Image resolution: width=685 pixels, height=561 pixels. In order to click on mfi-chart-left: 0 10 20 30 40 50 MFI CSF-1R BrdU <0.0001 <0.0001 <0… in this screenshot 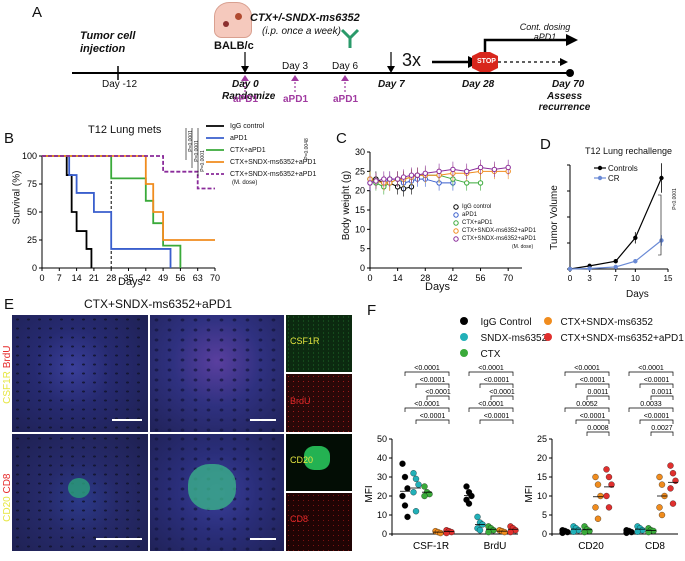, I will do `click(441, 458)`.